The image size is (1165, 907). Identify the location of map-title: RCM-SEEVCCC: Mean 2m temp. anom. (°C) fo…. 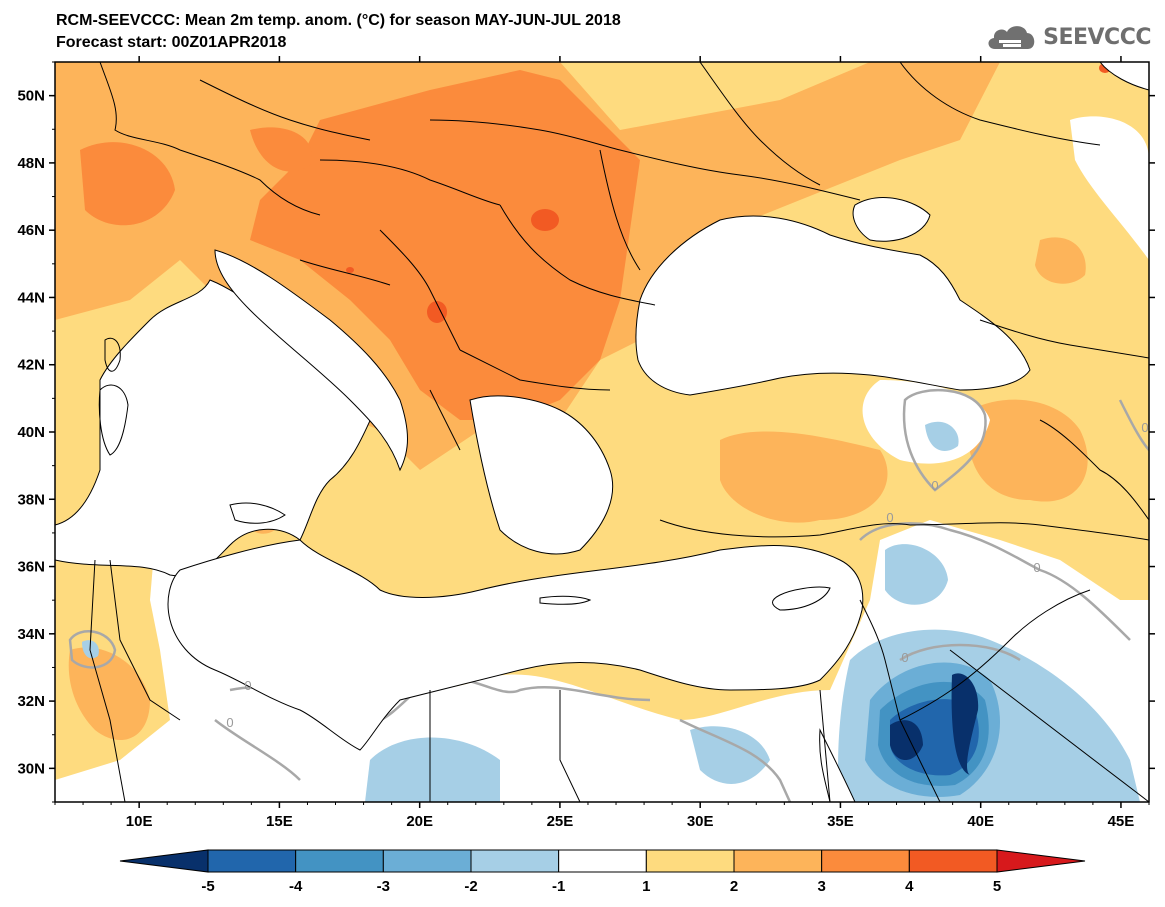
(338, 20).